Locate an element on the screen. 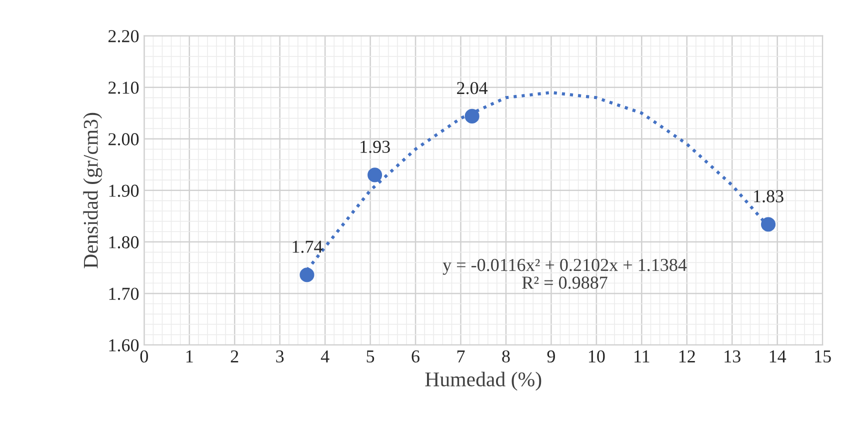  x-tick-label: 9 is located at coordinates (551, 356).